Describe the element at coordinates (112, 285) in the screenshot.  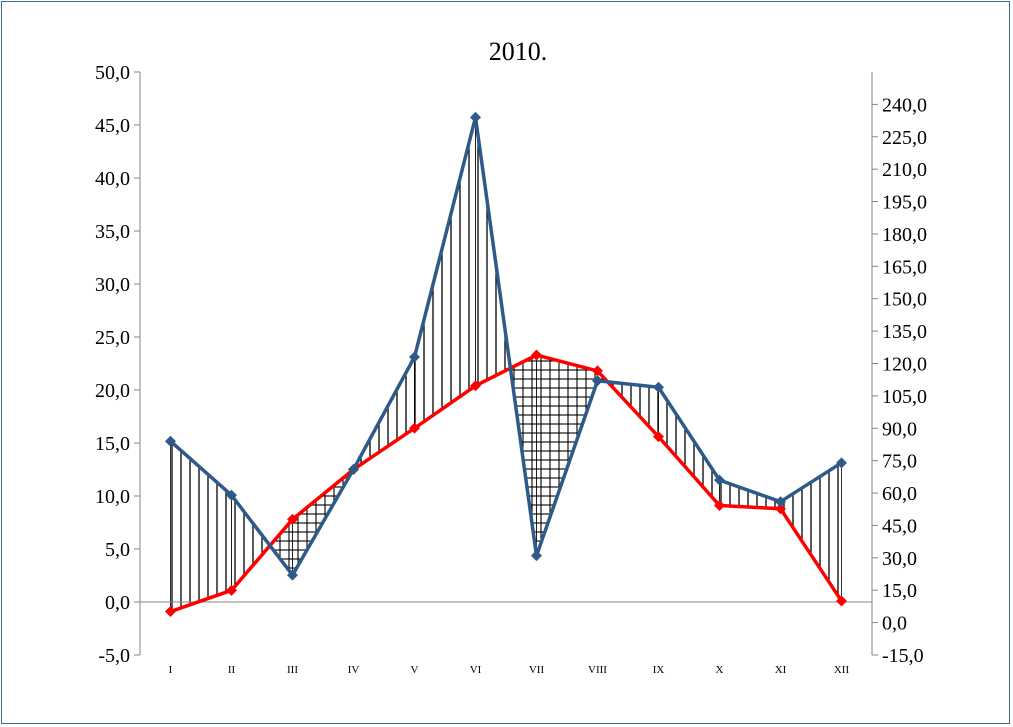
I see `left-tick-label: 30,0` at that location.